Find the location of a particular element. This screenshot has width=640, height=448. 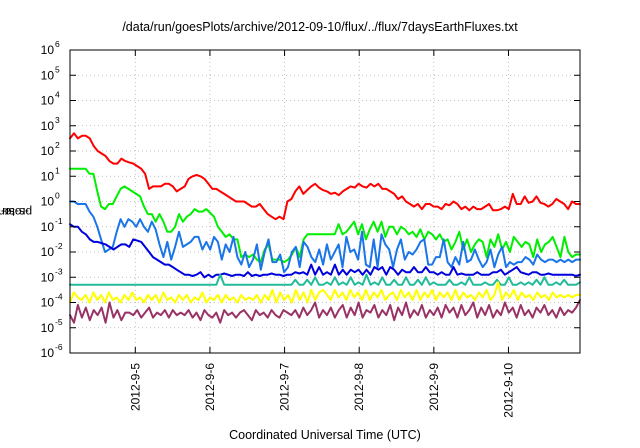

y-tick-label-exponent: -4 is located at coordinates (59, 297).